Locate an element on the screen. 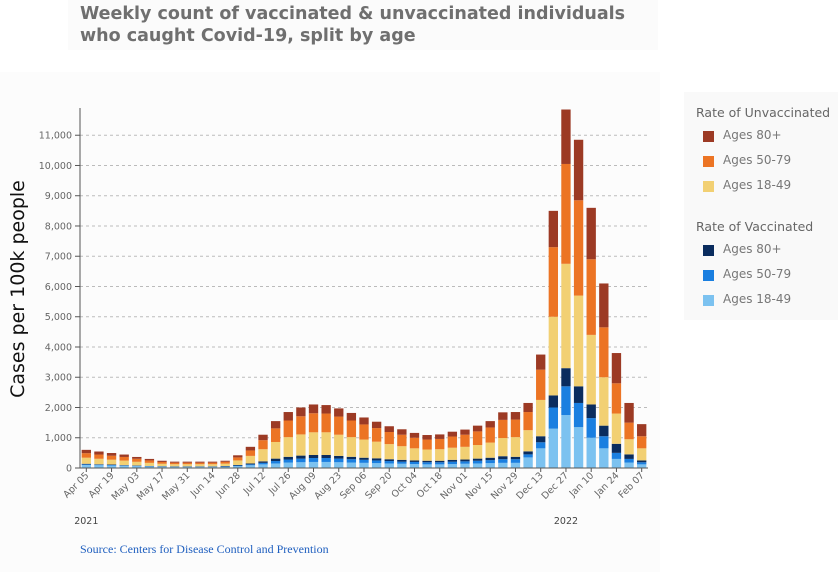 The width and height of the screenshot is (838, 572). x-tick-label: Nov 15 is located at coordinates (480, 486).